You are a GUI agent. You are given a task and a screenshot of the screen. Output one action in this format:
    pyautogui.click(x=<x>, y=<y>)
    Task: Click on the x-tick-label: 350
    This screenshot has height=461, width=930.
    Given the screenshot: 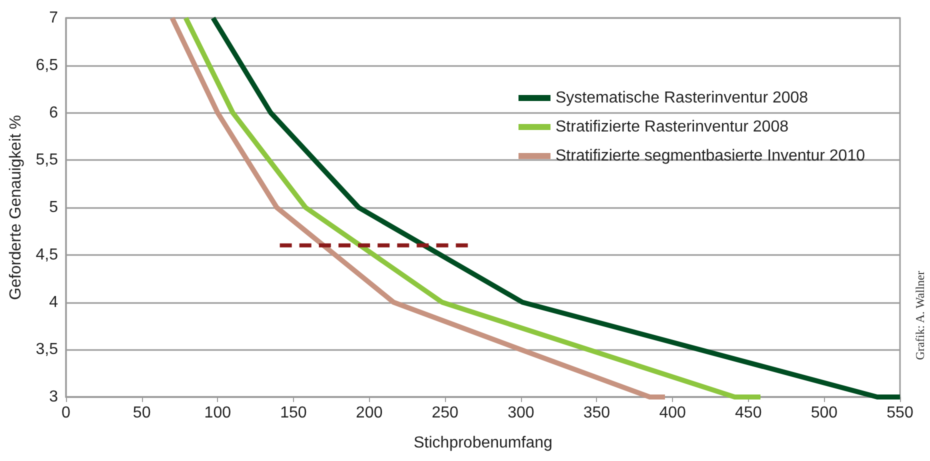 What is the action you would take?
    pyautogui.click(x=596, y=413)
    